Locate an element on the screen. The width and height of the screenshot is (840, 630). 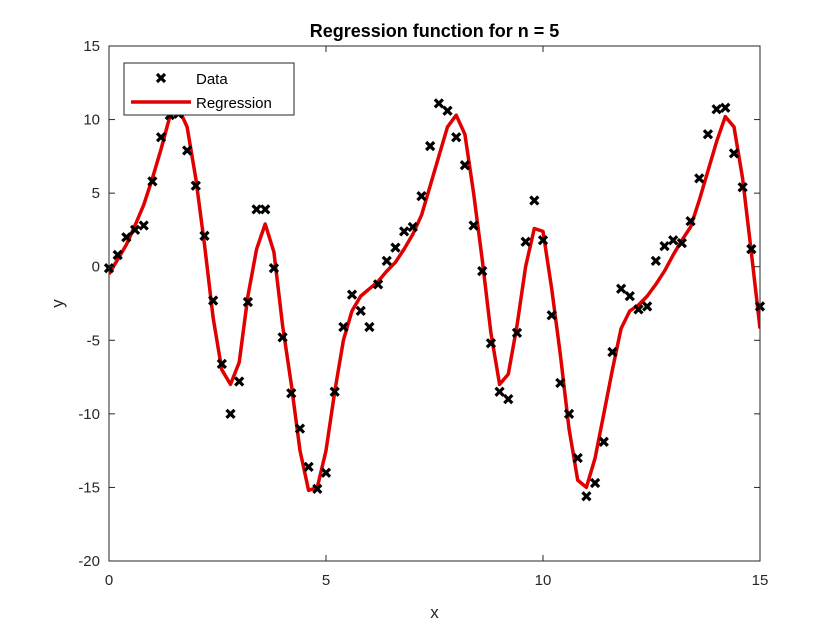
y-tick-label: -20 is located at coordinates (89, 561).